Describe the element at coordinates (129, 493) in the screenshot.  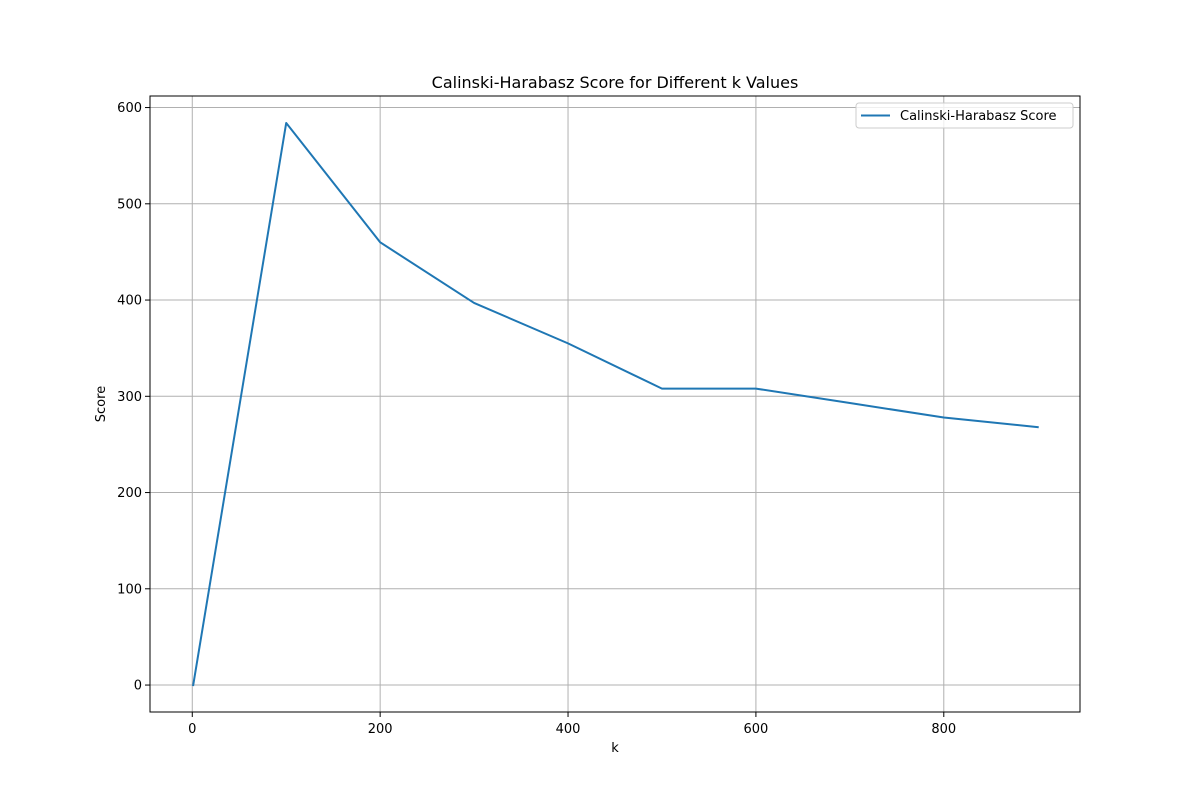
I see `y-tick-label: 200` at that location.